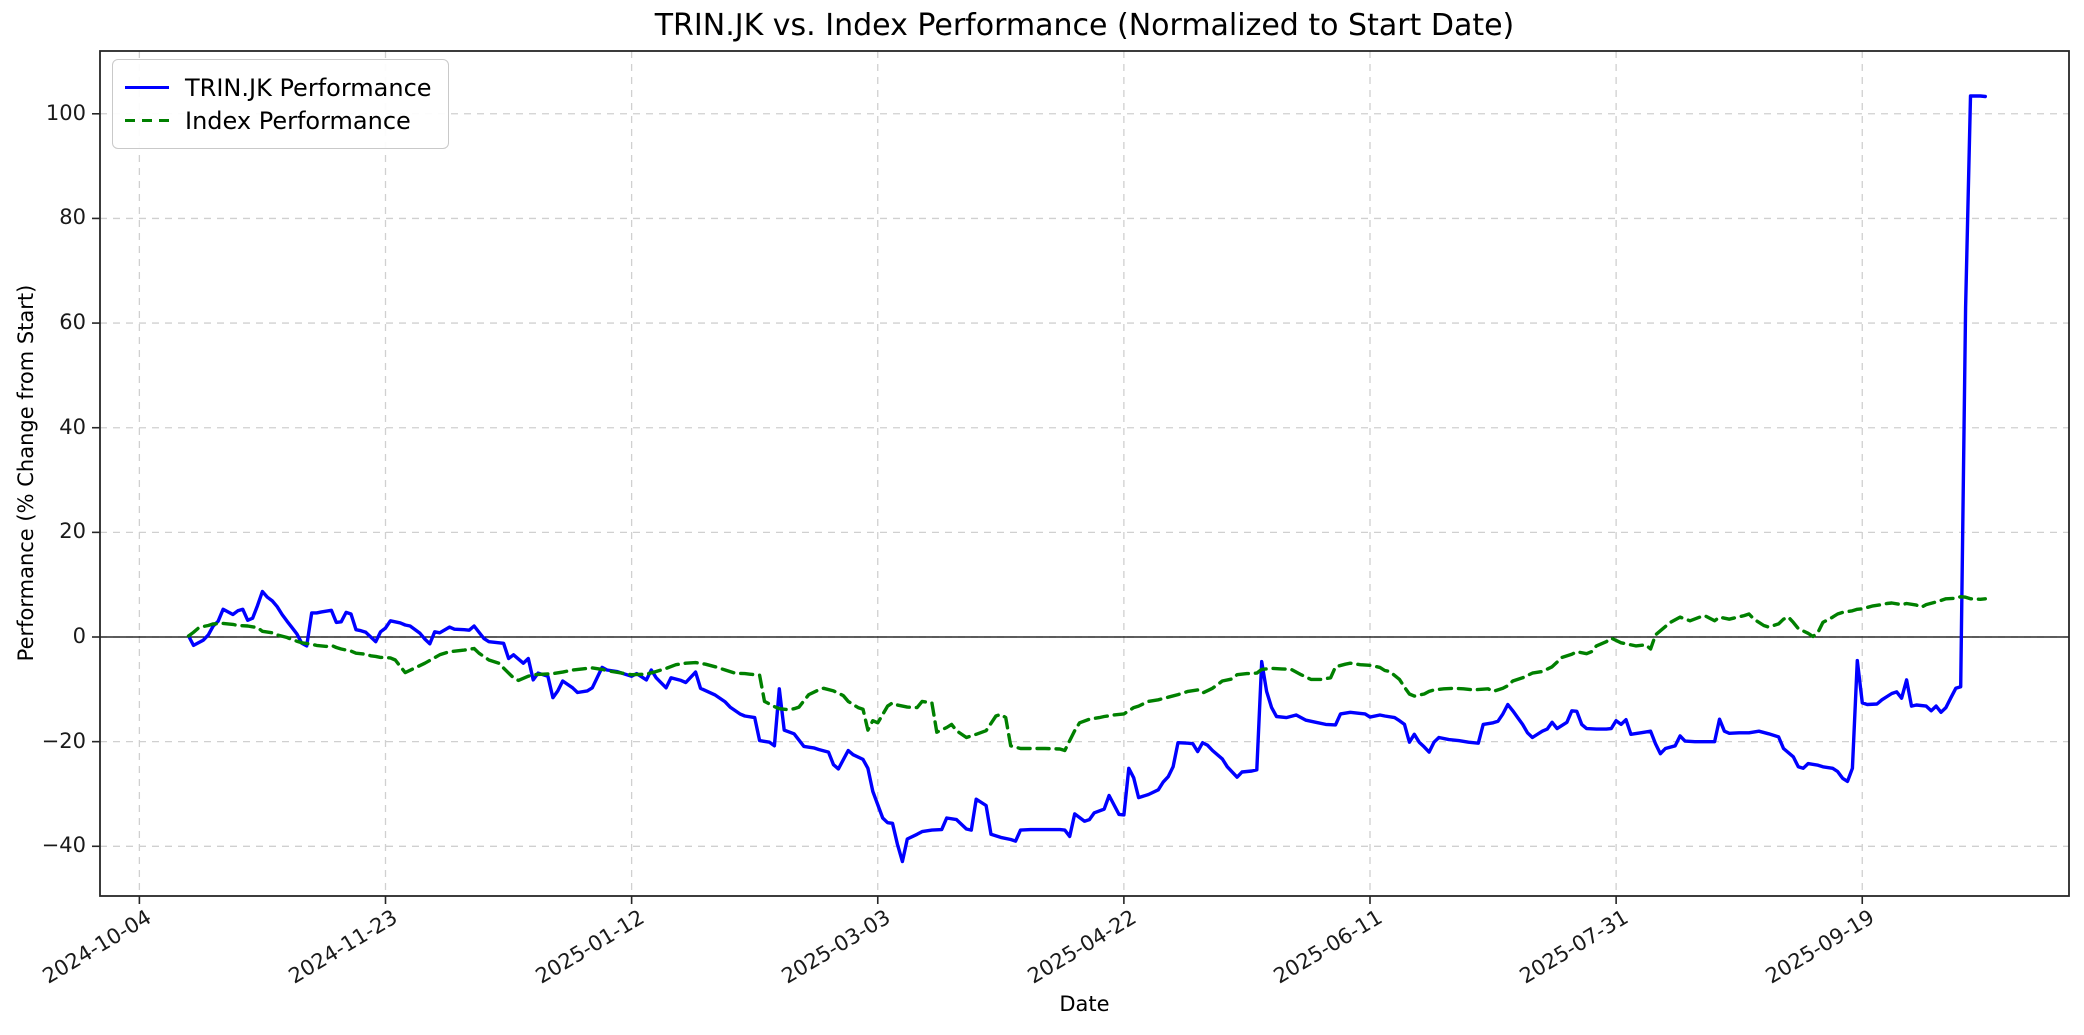 The height and width of the screenshot is (1035, 2084). Describe the element at coordinates (63, 845) in the screenshot. I see `y-tick-label: −40` at that location.